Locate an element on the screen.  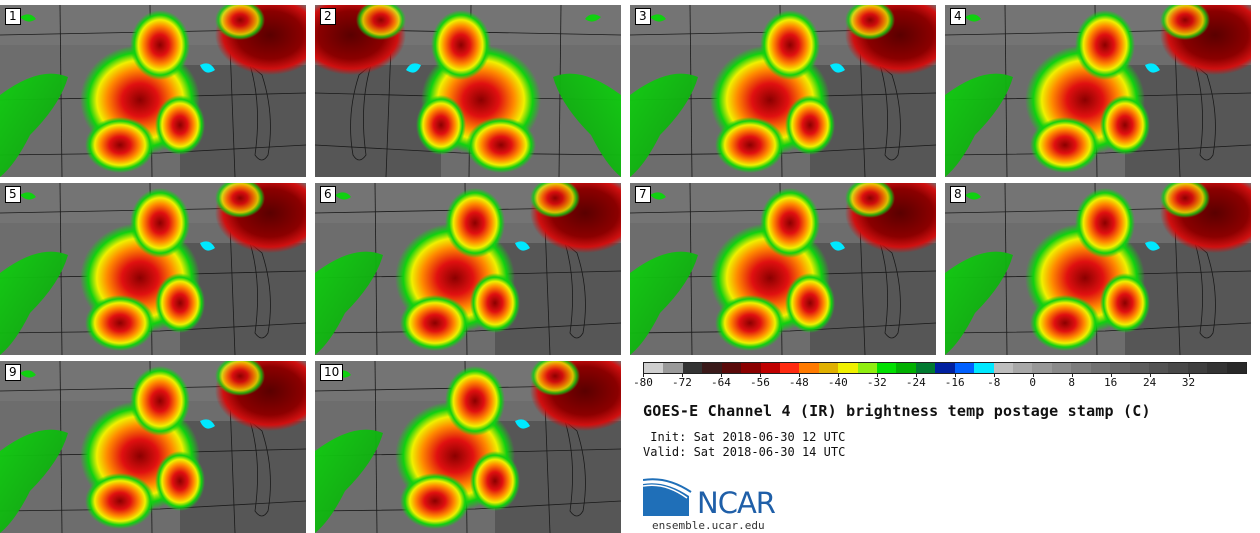
valid-time: Valid: Sat 2018-06-30 14 UTC is located at coordinates (744, 452).